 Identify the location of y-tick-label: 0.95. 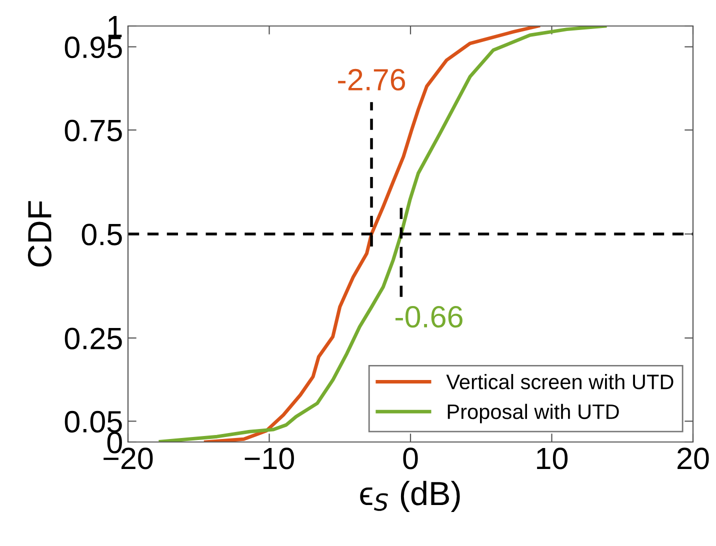
(93, 47).